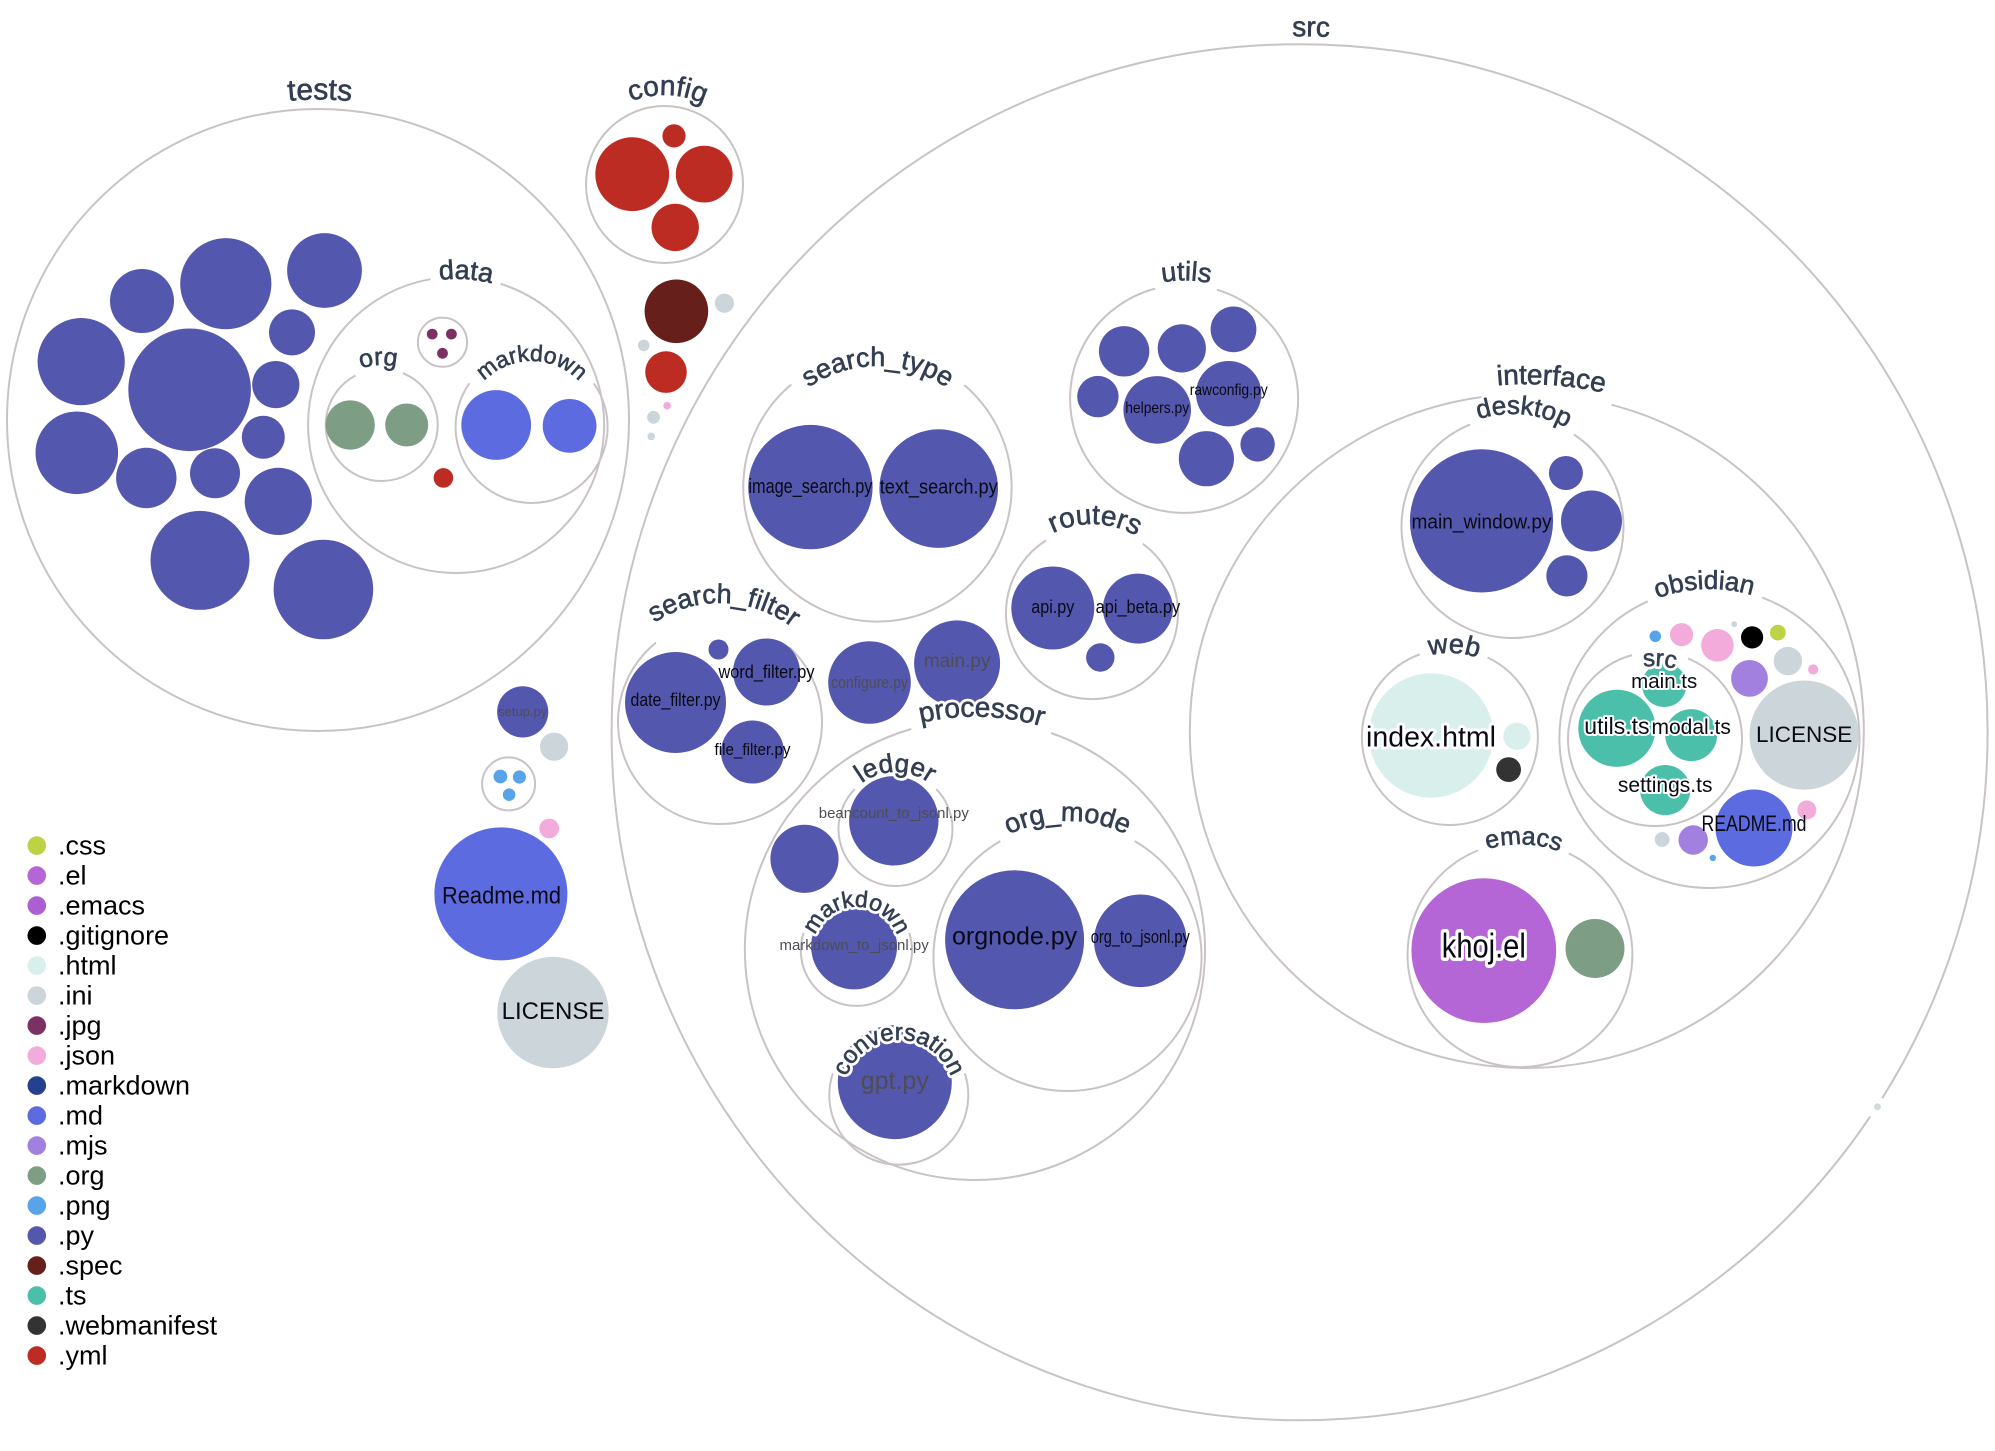 This screenshot has width=1995, height=1451. What do you see at coordinates (83, 1356) in the screenshot?
I see `svg-text: .yml` at bounding box center [83, 1356].